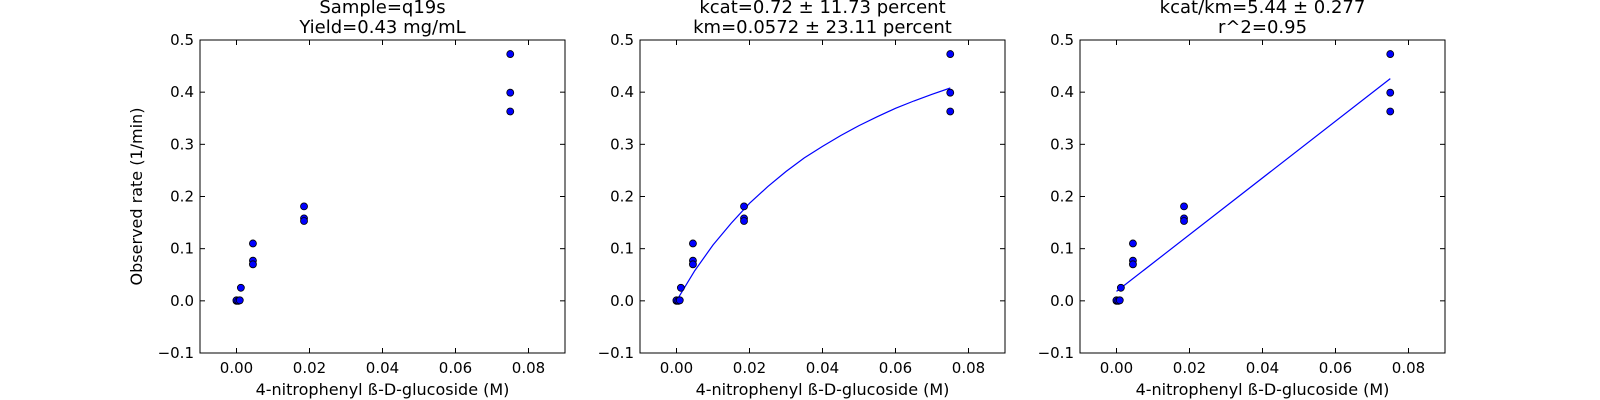  I want to click on chart-title-line-2: Yield=0.43 mg/mL, so click(381, 27).